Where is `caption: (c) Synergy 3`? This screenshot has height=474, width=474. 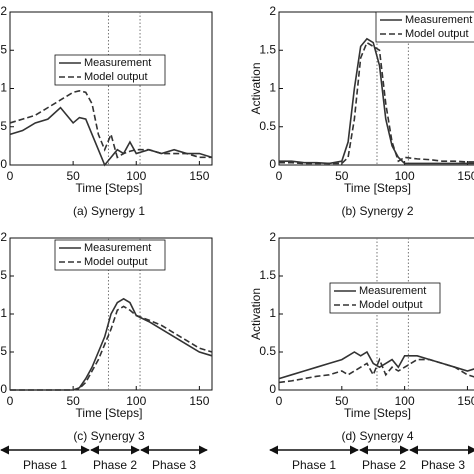
caption: (c) Synergy 3 is located at coordinates (109, 436).